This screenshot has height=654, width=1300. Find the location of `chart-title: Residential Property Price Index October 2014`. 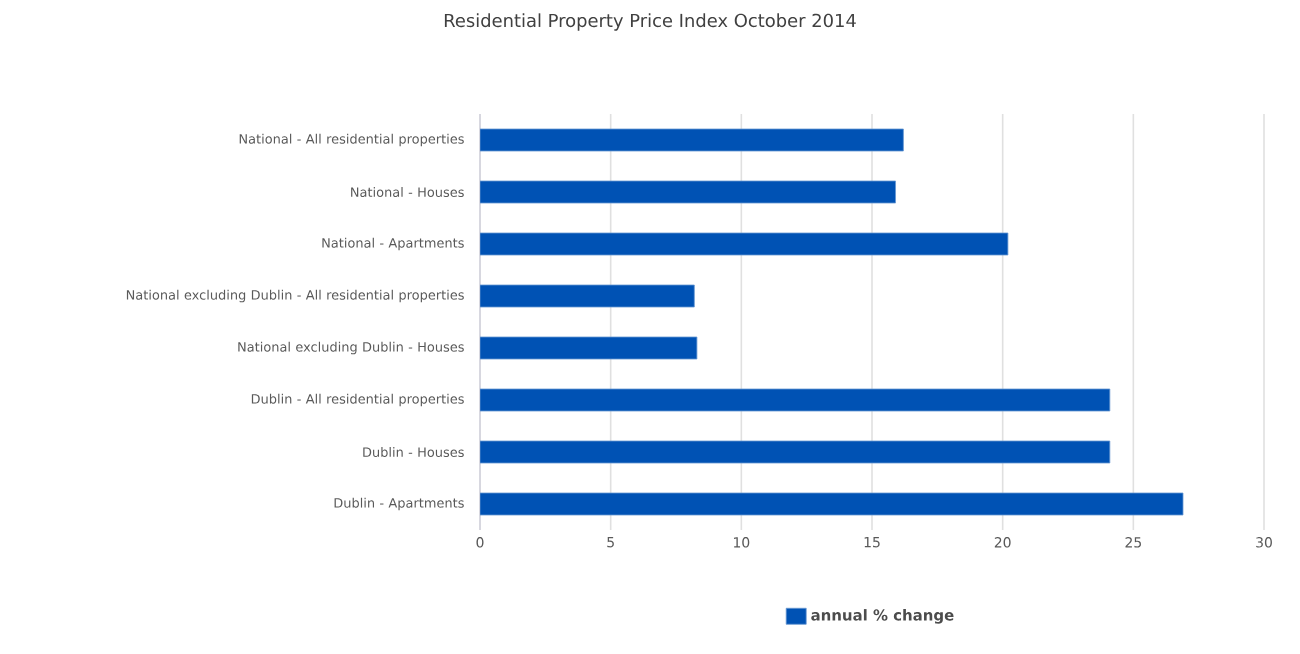

chart-title: Residential Property Price Index October 2014 is located at coordinates (650, 22).